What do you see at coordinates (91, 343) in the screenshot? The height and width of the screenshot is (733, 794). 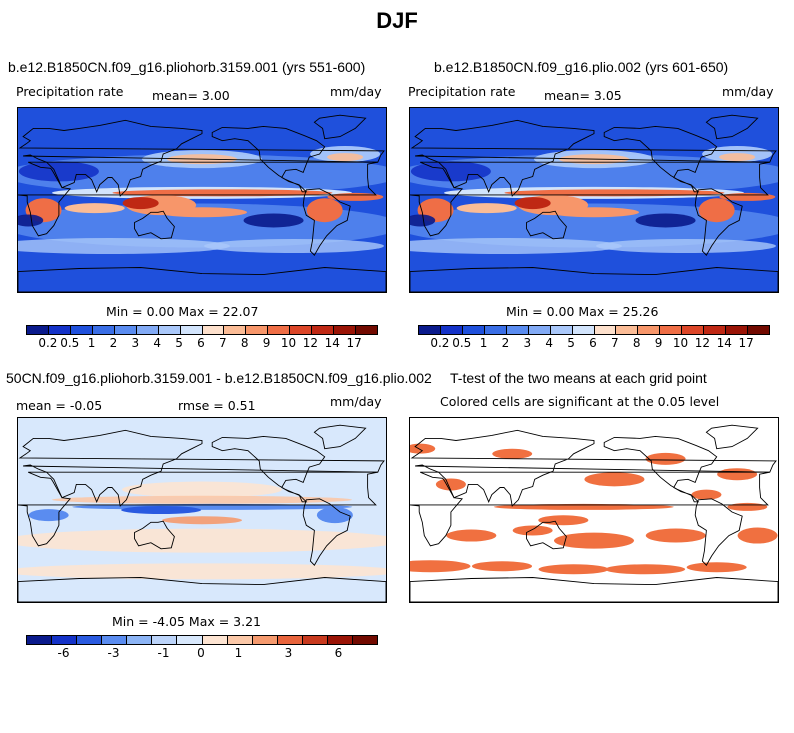 I see `colorbar-tick-label: 1` at bounding box center [91, 343].